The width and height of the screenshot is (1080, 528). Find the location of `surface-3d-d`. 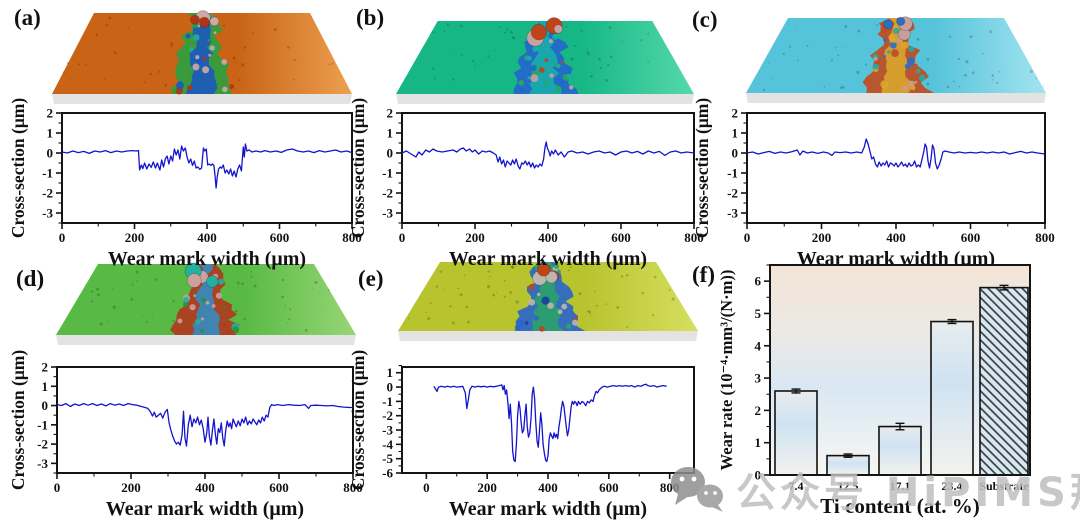

surface-3d-d is located at coordinates (206, 303).